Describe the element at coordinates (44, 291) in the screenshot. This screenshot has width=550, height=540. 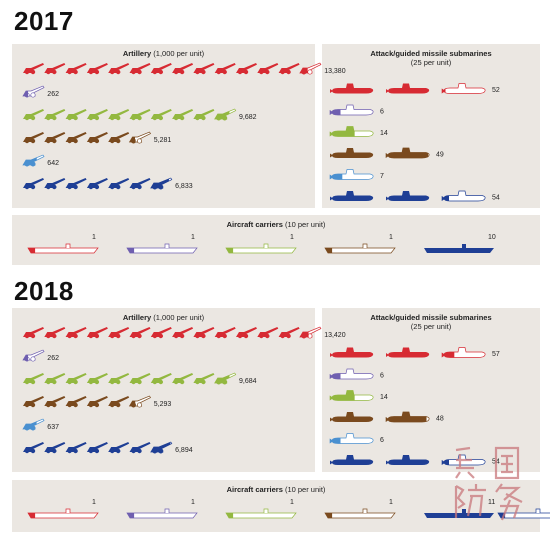
I see `year-heading: 2018` at that location.